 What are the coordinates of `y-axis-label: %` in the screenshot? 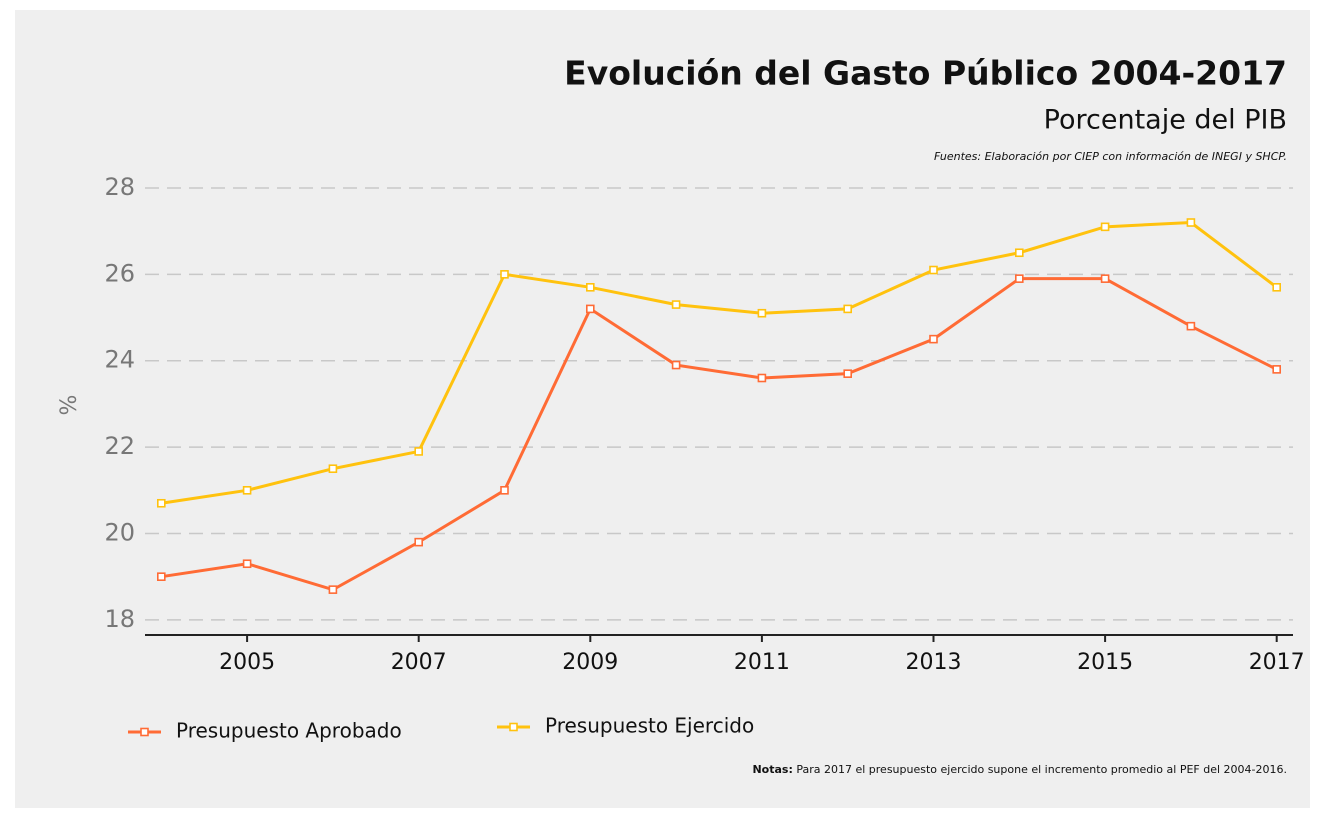 It's located at (69, 405).